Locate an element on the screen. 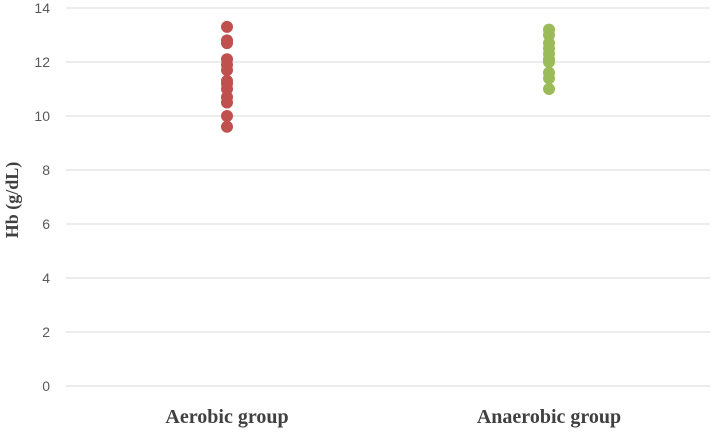 The width and height of the screenshot is (712, 432). y-tick-label-10: 10 is located at coordinates (42, 116).